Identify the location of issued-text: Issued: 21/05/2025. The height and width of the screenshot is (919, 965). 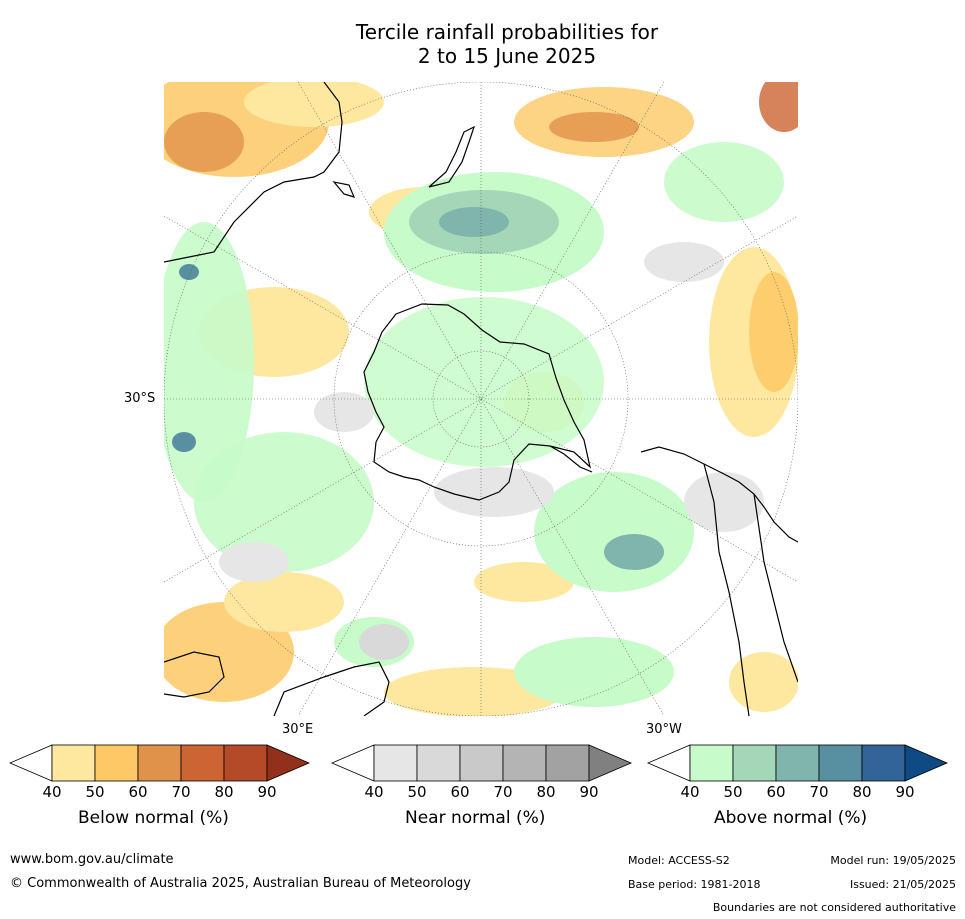
(902, 884).